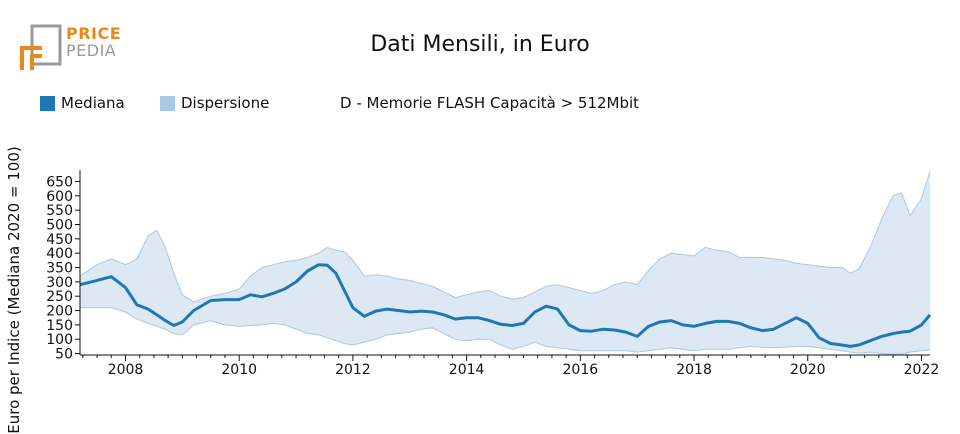 The width and height of the screenshot is (960, 434). I want to click on y-tick-label: 650, so click(59, 182).